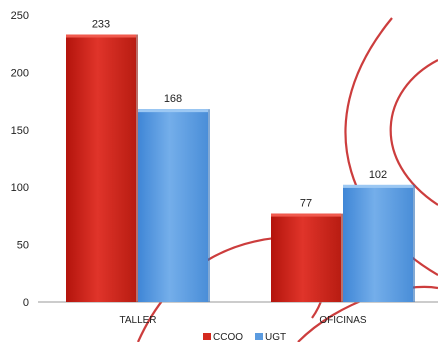  What do you see at coordinates (244, 337) in the screenshot?
I see `legend: CCOO UGT` at bounding box center [244, 337].